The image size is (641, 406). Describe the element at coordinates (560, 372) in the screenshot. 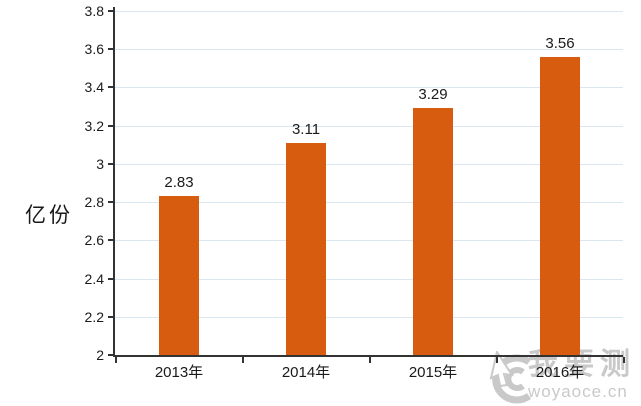

I see `x-tick-label: 2016年` at that location.